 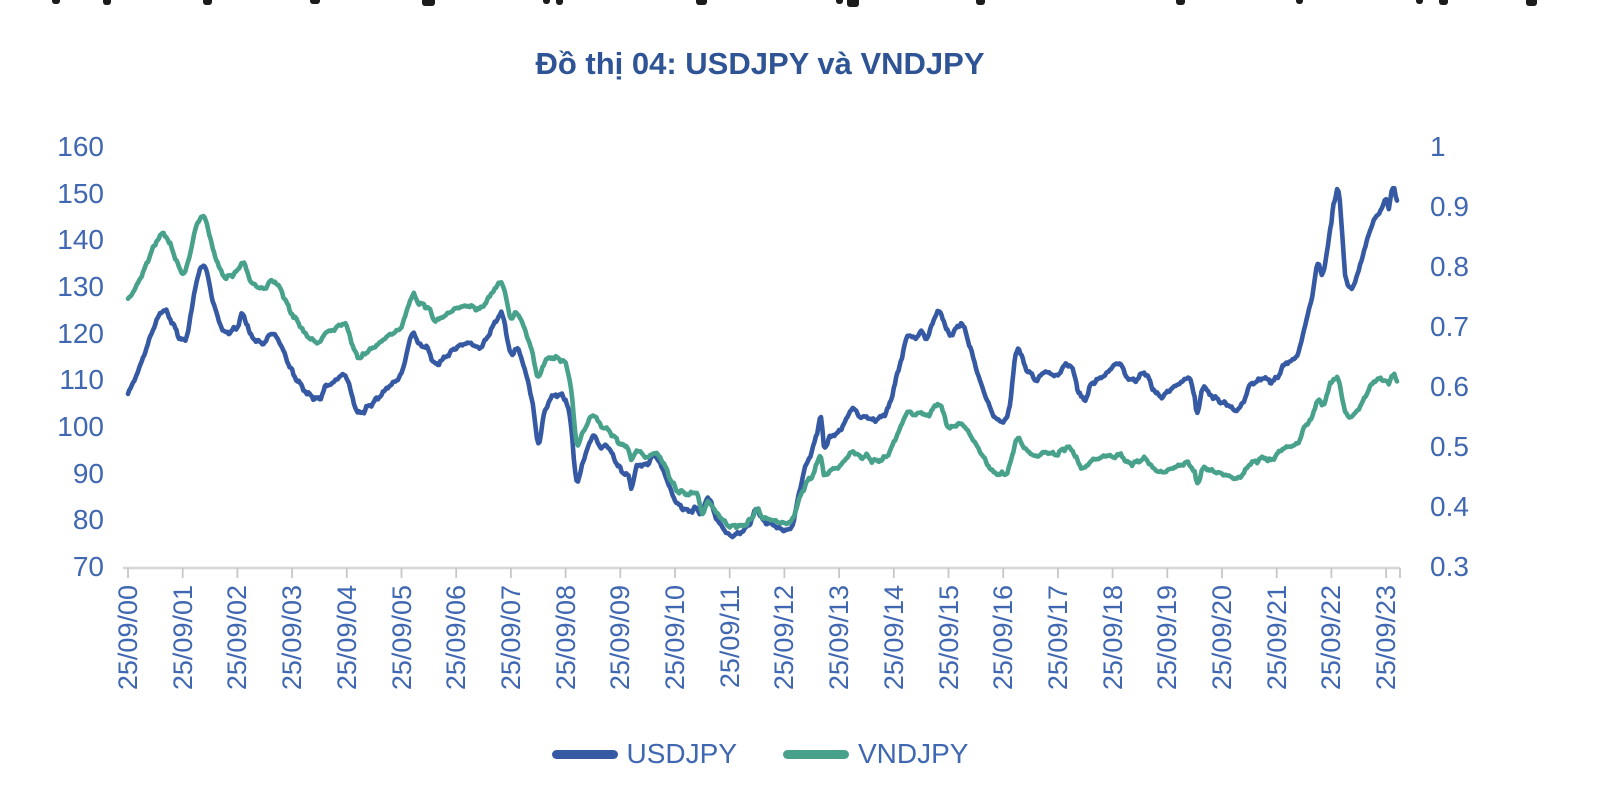 What do you see at coordinates (948, 638) in the screenshot?
I see `x-axis-label: 25/09/15` at bounding box center [948, 638].